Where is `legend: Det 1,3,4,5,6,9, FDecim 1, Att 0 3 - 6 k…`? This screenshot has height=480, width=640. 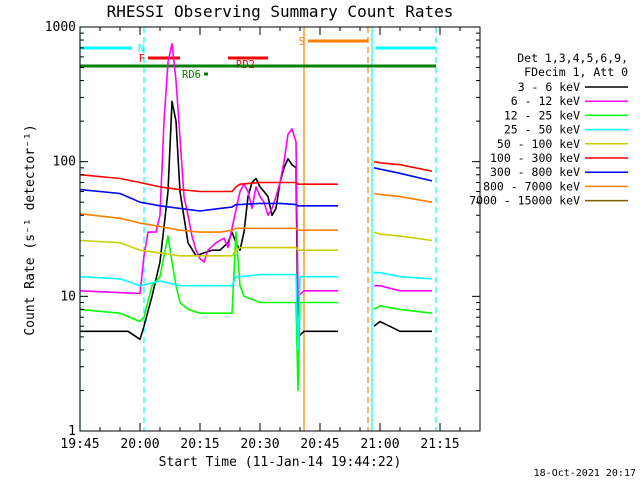 legend: Det 1,3,4,5,6,9, FDecim 1, Att 0 3 - 6 k… is located at coordinates (548, 129).